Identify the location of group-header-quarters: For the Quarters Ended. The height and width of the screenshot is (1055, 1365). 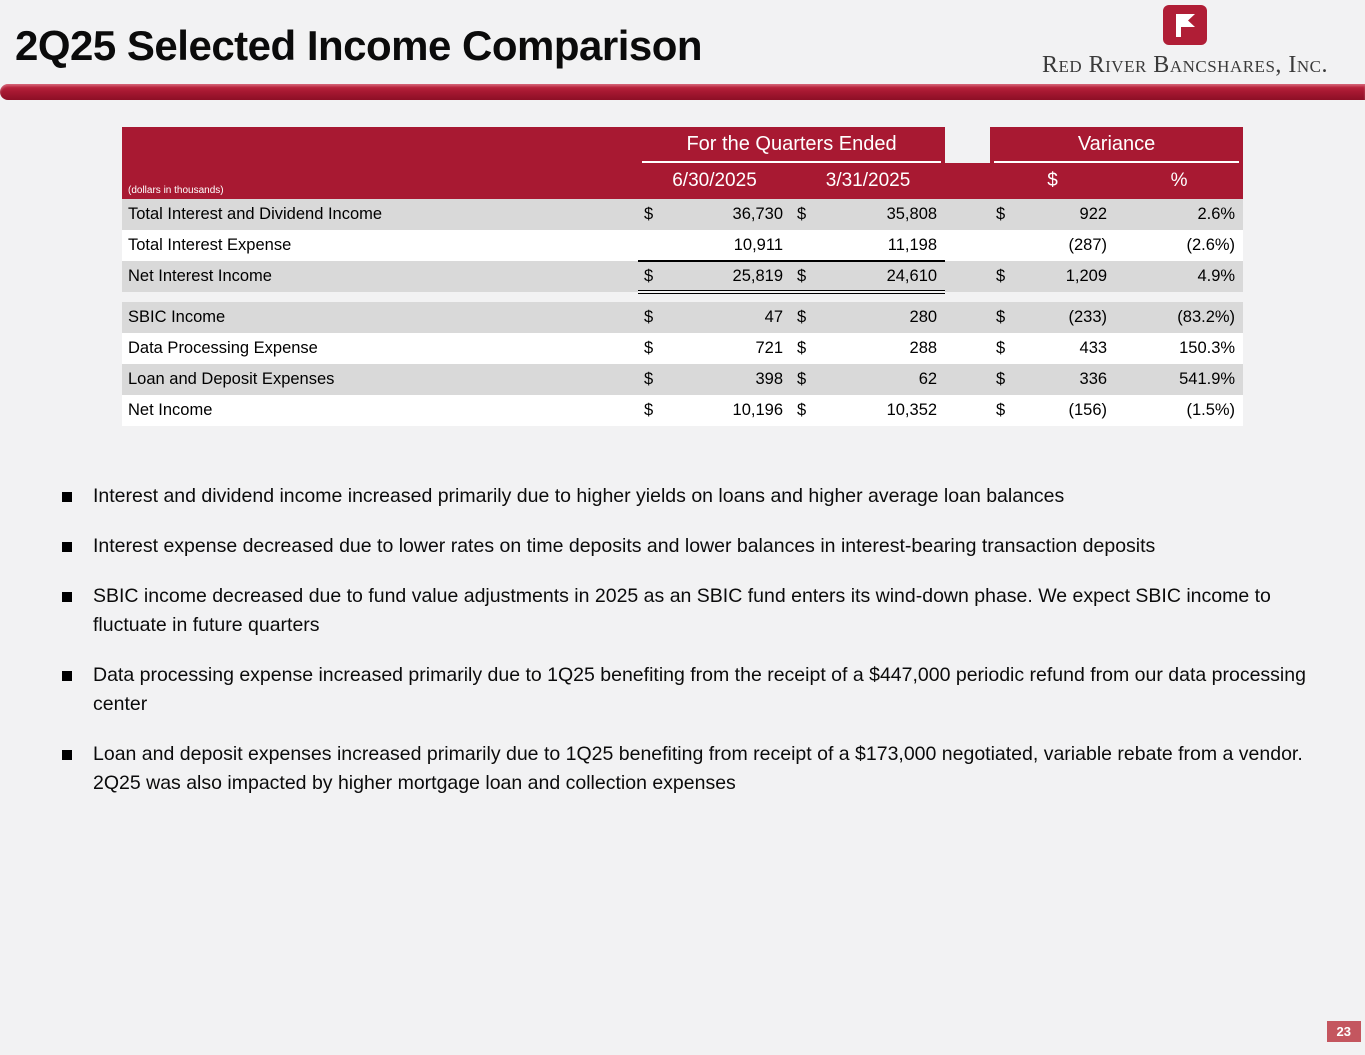
(792, 145).